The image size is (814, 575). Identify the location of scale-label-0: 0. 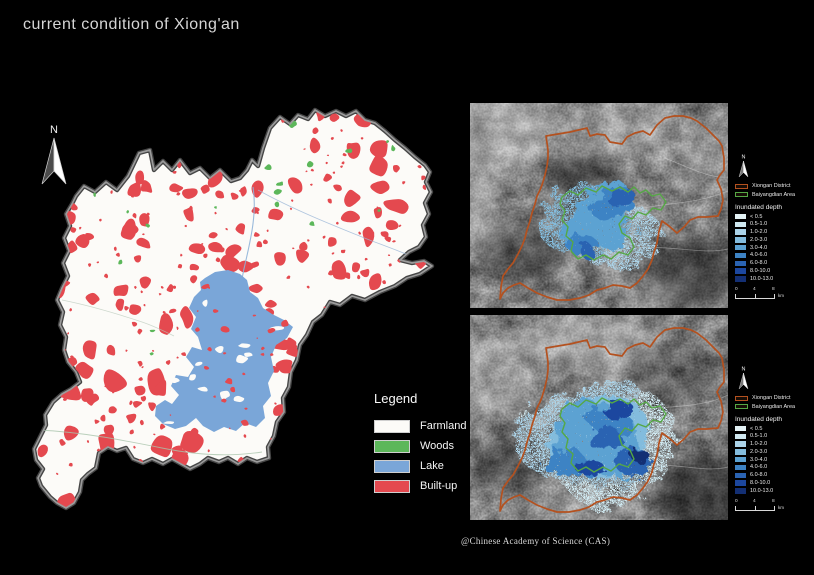
(736, 501).